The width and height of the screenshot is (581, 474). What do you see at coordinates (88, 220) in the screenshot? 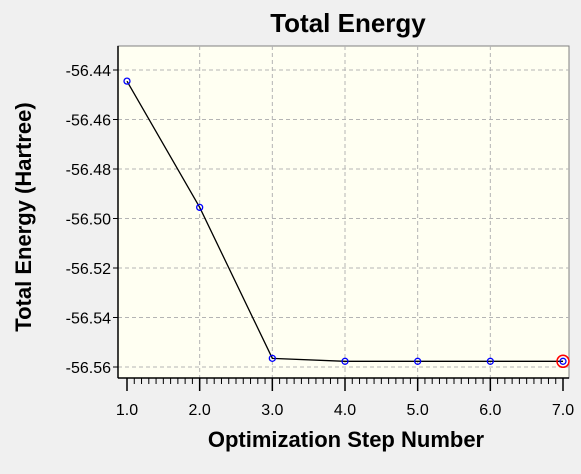
I see `y-tick-label: -56.50` at bounding box center [88, 220].